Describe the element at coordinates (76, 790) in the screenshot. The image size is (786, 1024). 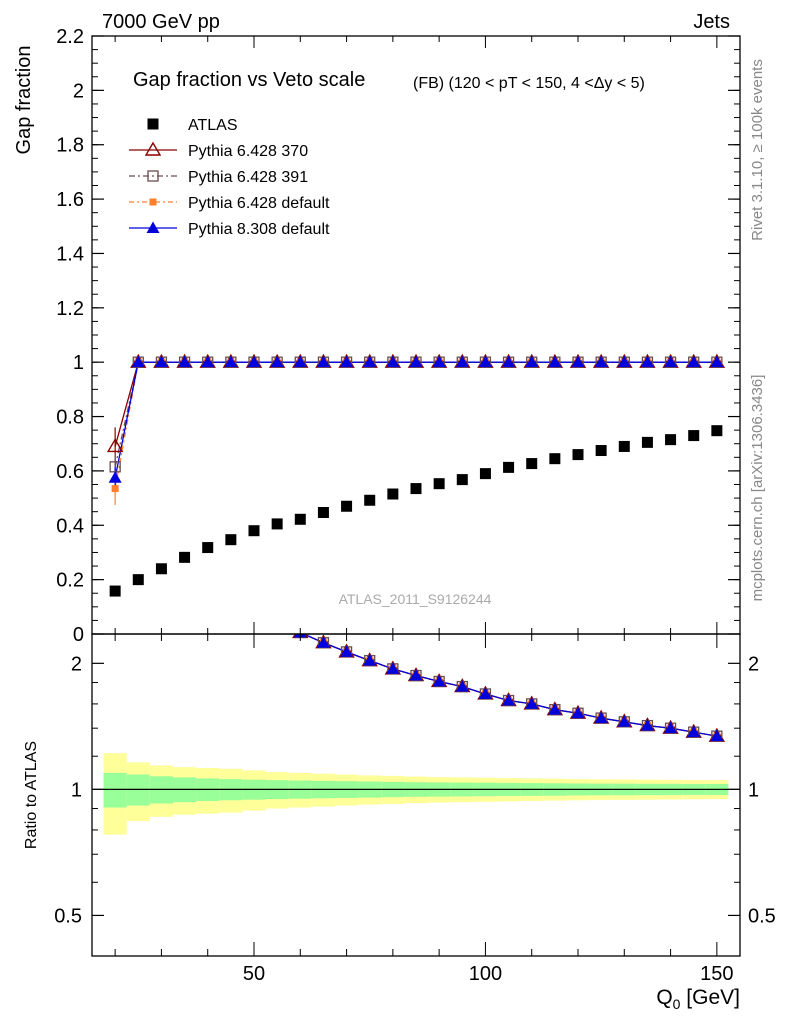
I see `ratio-y-tick-label: 1` at that location.